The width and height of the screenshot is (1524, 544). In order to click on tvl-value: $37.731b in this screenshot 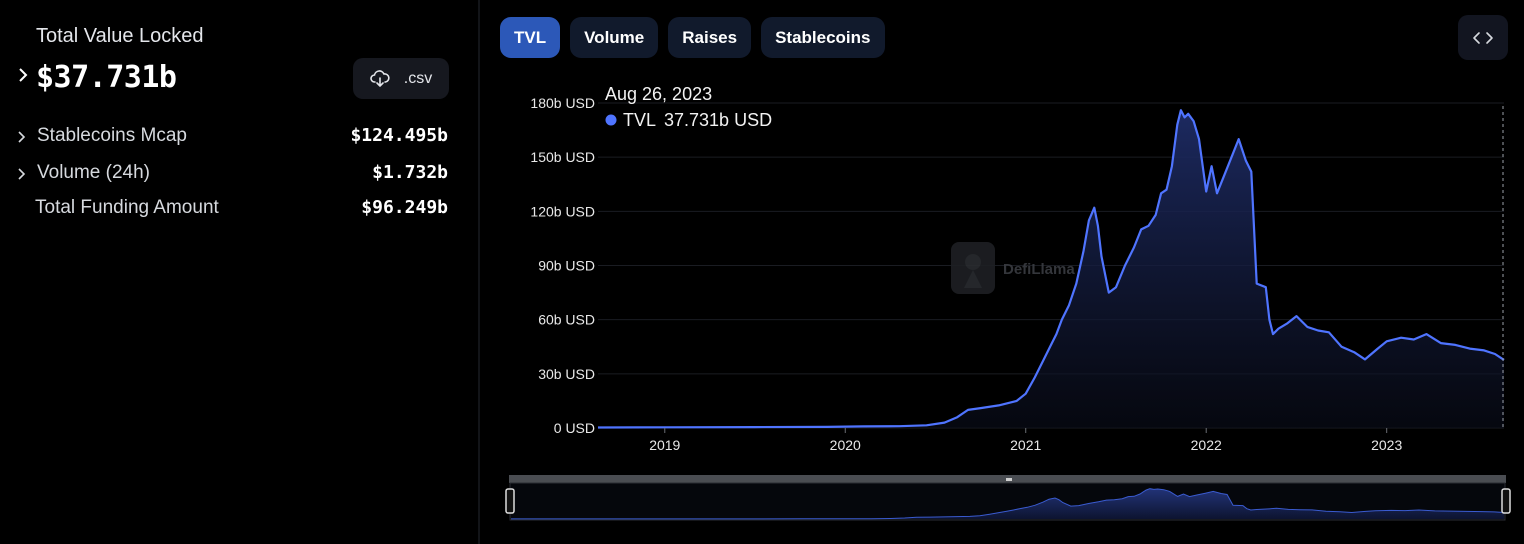, I will do `click(106, 77)`.